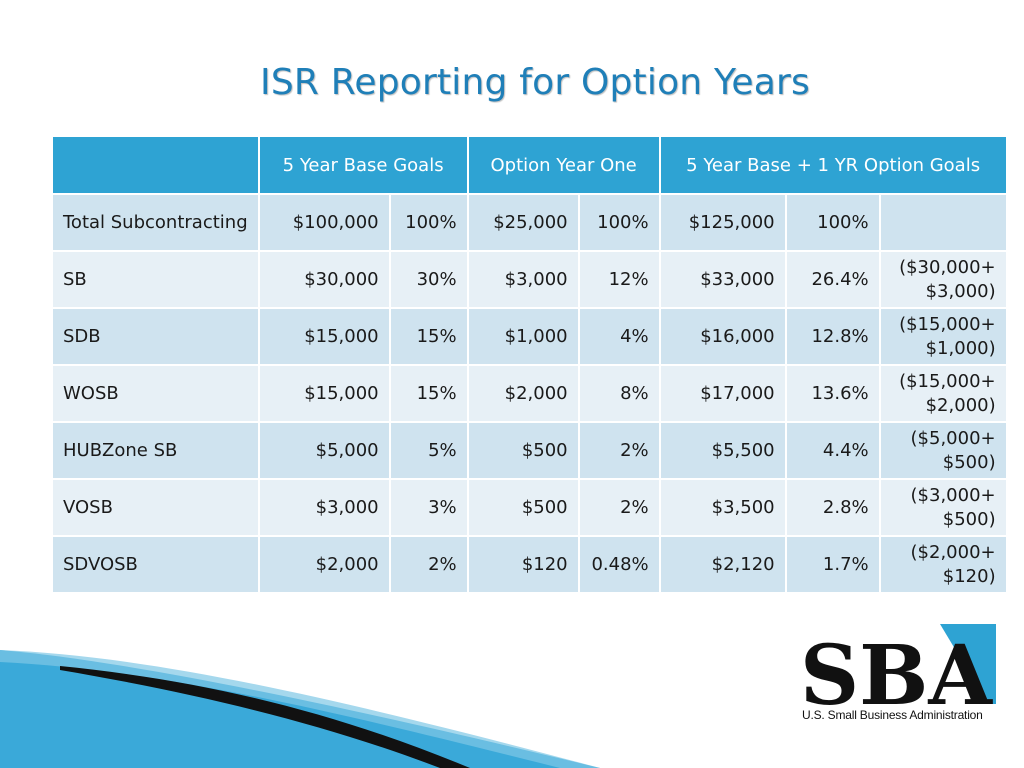 This screenshot has width=1024, height=768. I want to click on calculation-cell: ($15,000+ $1,000), so click(943, 336).